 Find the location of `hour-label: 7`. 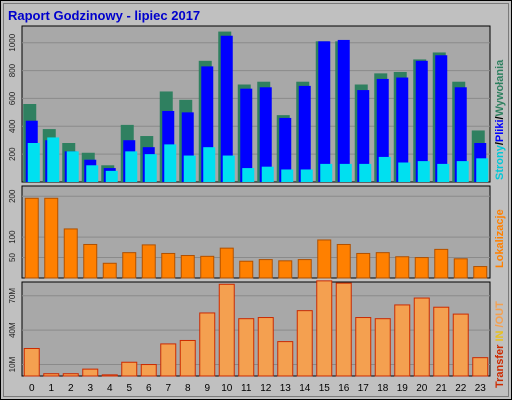

hour-label: 7 is located at coordinates (168, 388).